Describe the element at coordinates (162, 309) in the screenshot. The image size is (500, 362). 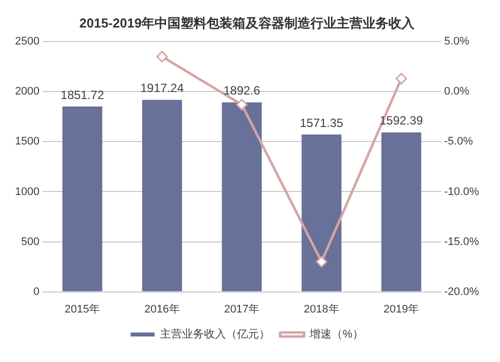
I see `x-tick-label: 2016年` at that location.